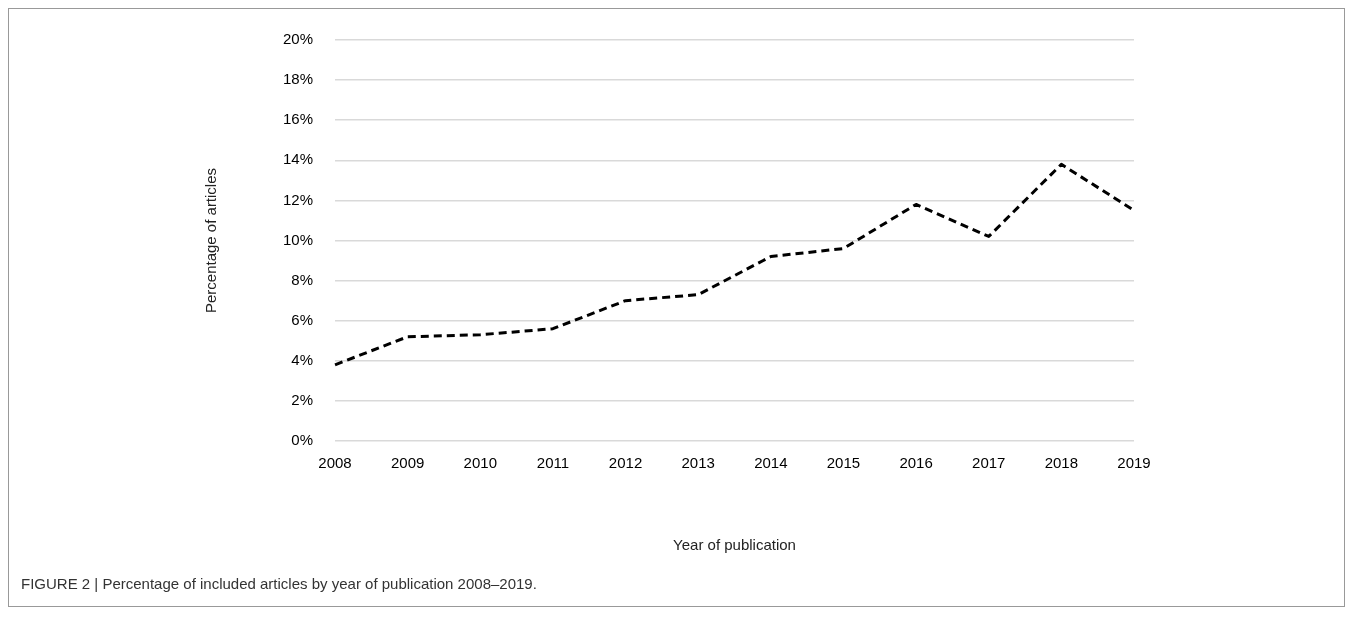 The height and width of the screenshot is (627, 1357). Describe the element at coordinates (298, 79) in the screenshot. I see `y-tick-label: 18%` at that location.